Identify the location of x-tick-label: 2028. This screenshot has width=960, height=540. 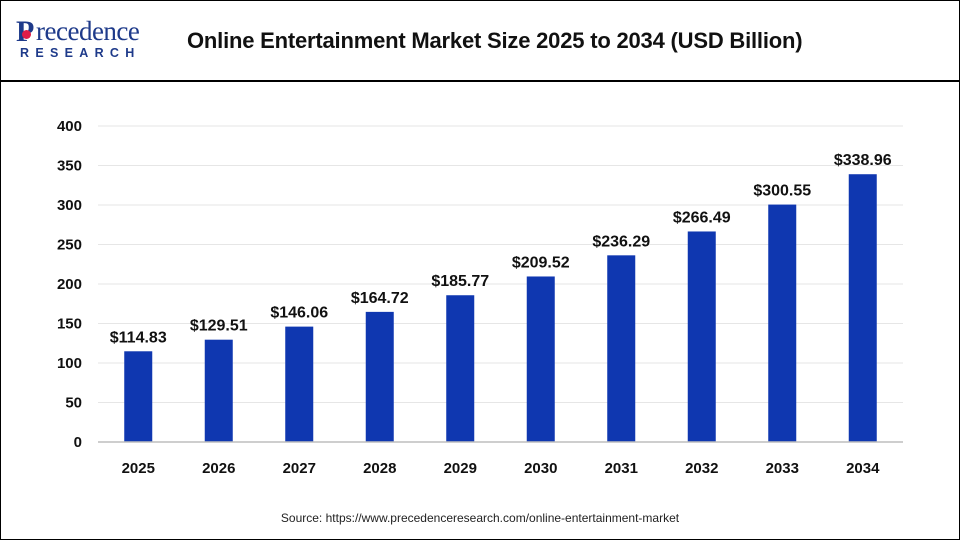
(379, 468).